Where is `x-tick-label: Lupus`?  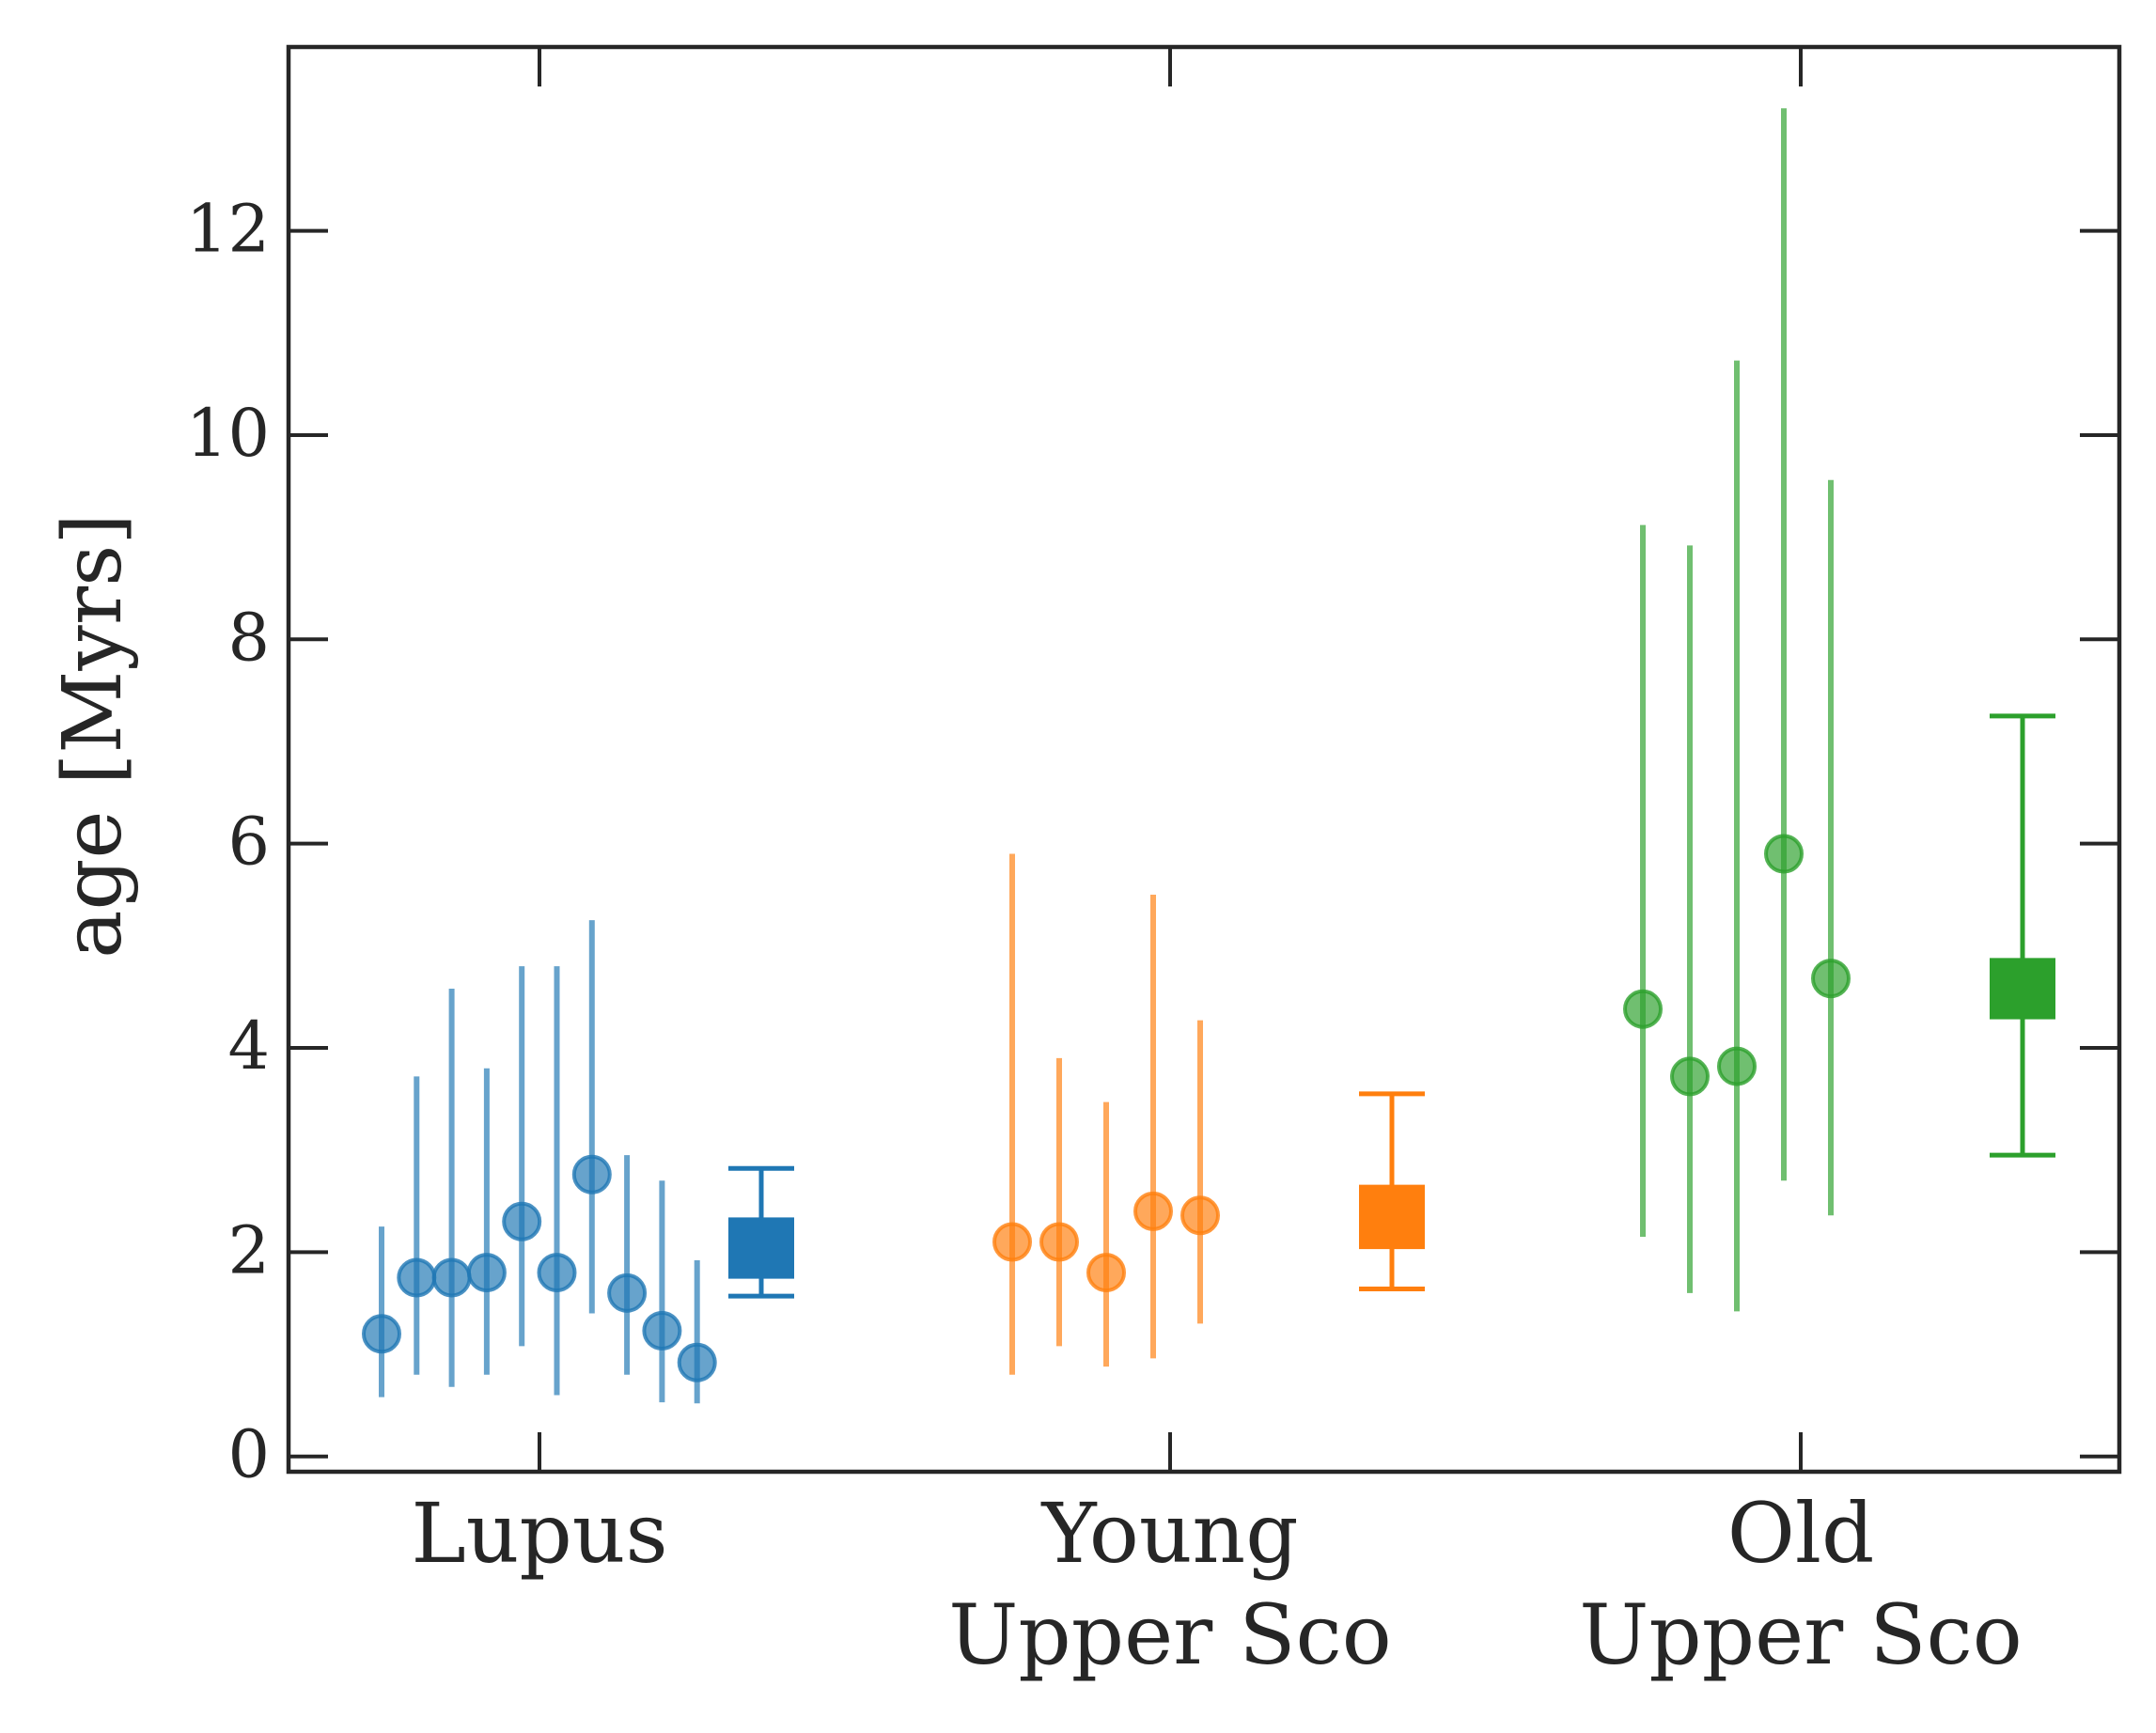 x-tick-label: Lupus is located at coordinates (539, 1533).